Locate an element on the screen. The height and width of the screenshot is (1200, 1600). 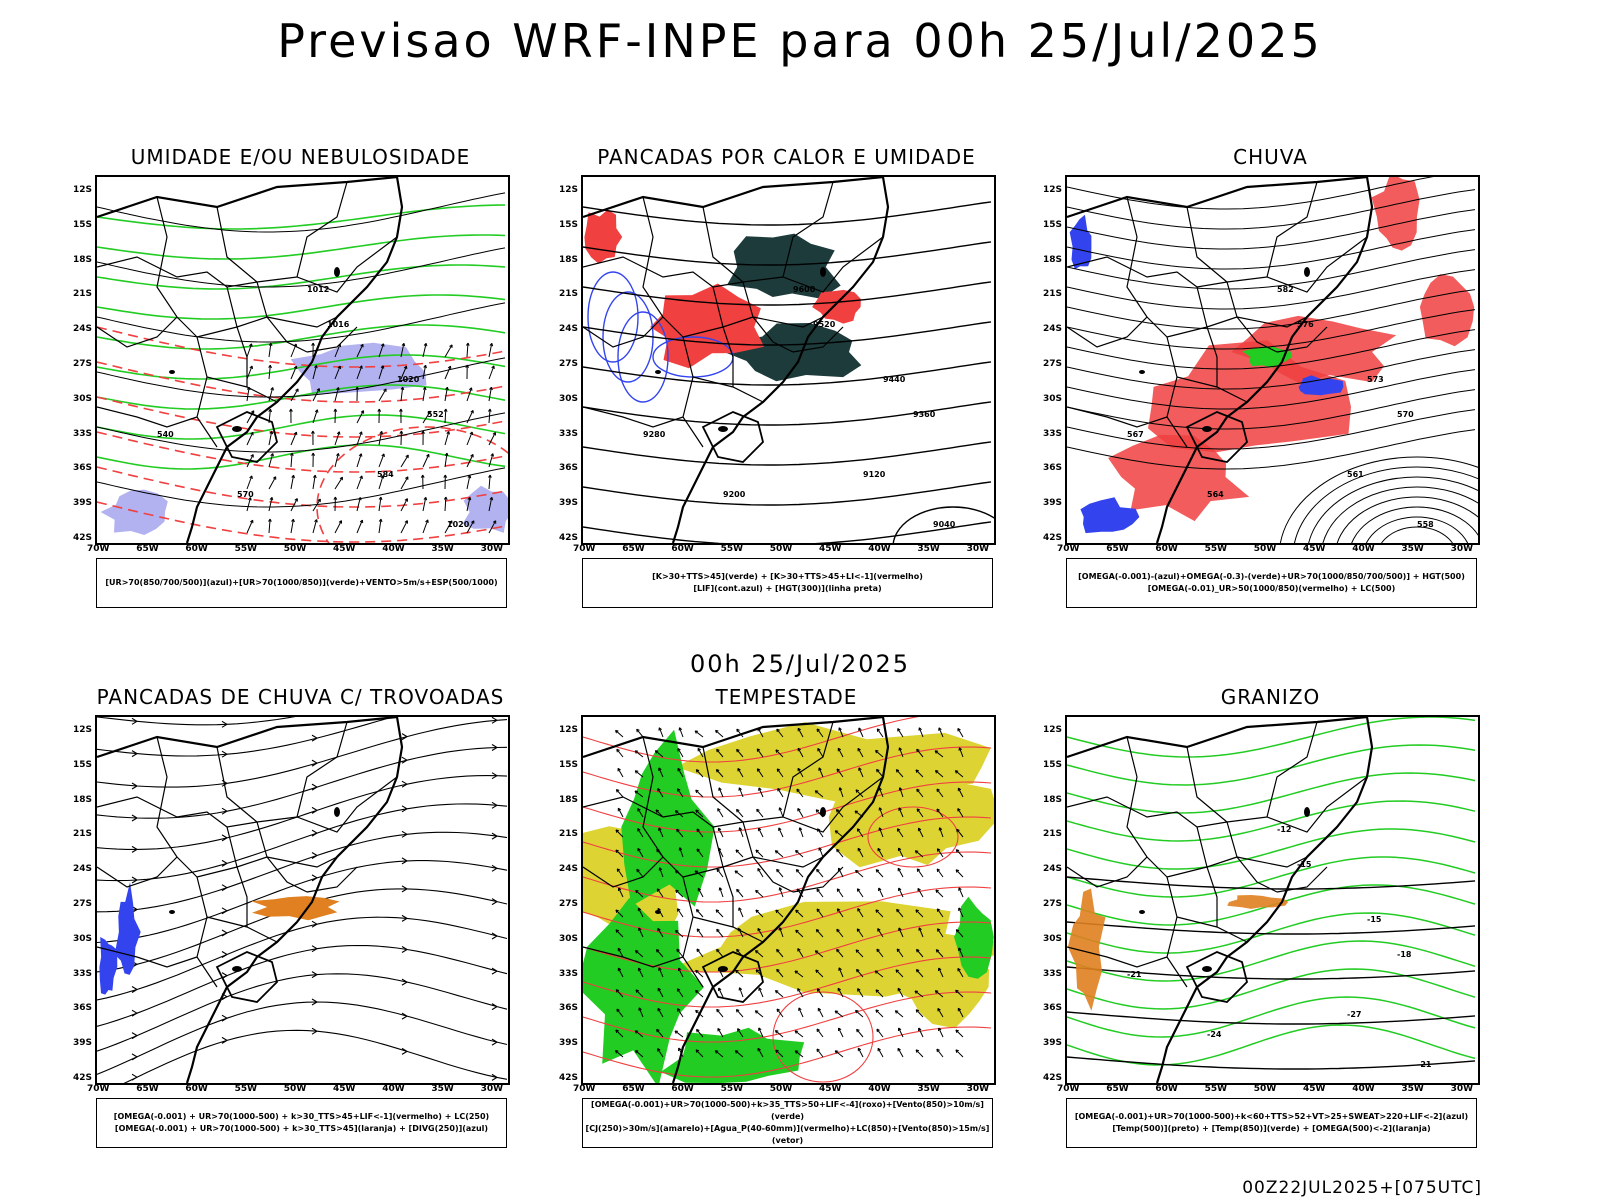
rh-low-contour is located at coordinates (301, 247).